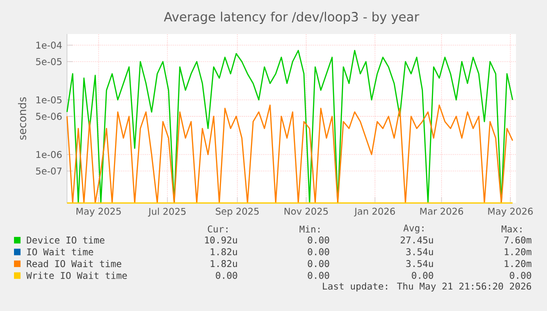 The image size is (547, 311). Describe the element at coordinates (218, 229) in the screenshot. I see `text: Cur:` at that location.